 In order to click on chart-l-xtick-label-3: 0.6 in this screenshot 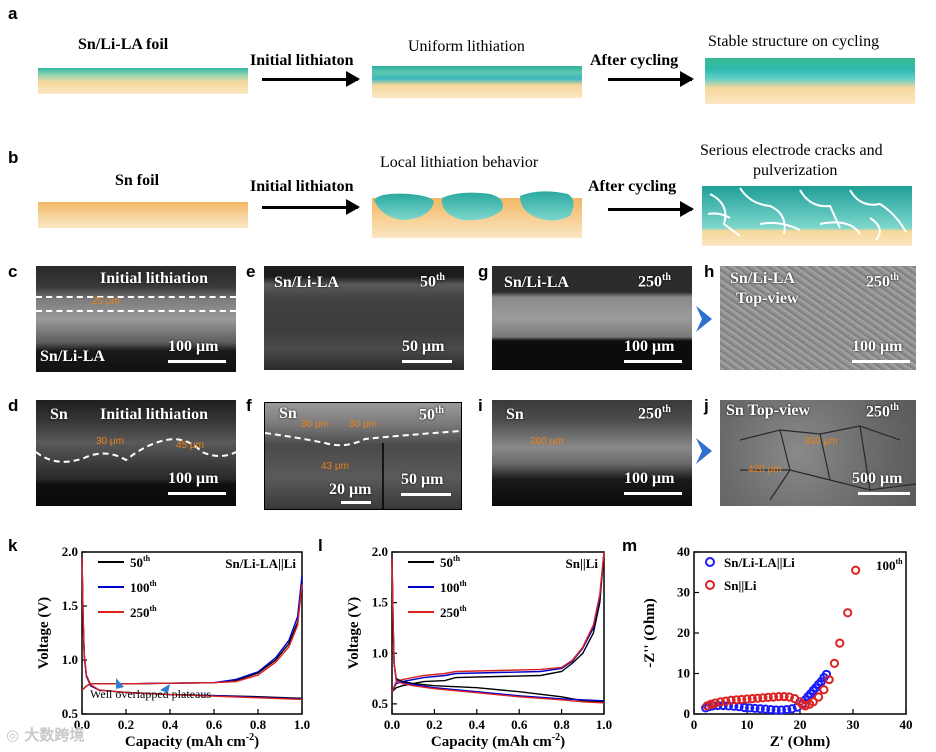, I will do `click(519, 724)`.